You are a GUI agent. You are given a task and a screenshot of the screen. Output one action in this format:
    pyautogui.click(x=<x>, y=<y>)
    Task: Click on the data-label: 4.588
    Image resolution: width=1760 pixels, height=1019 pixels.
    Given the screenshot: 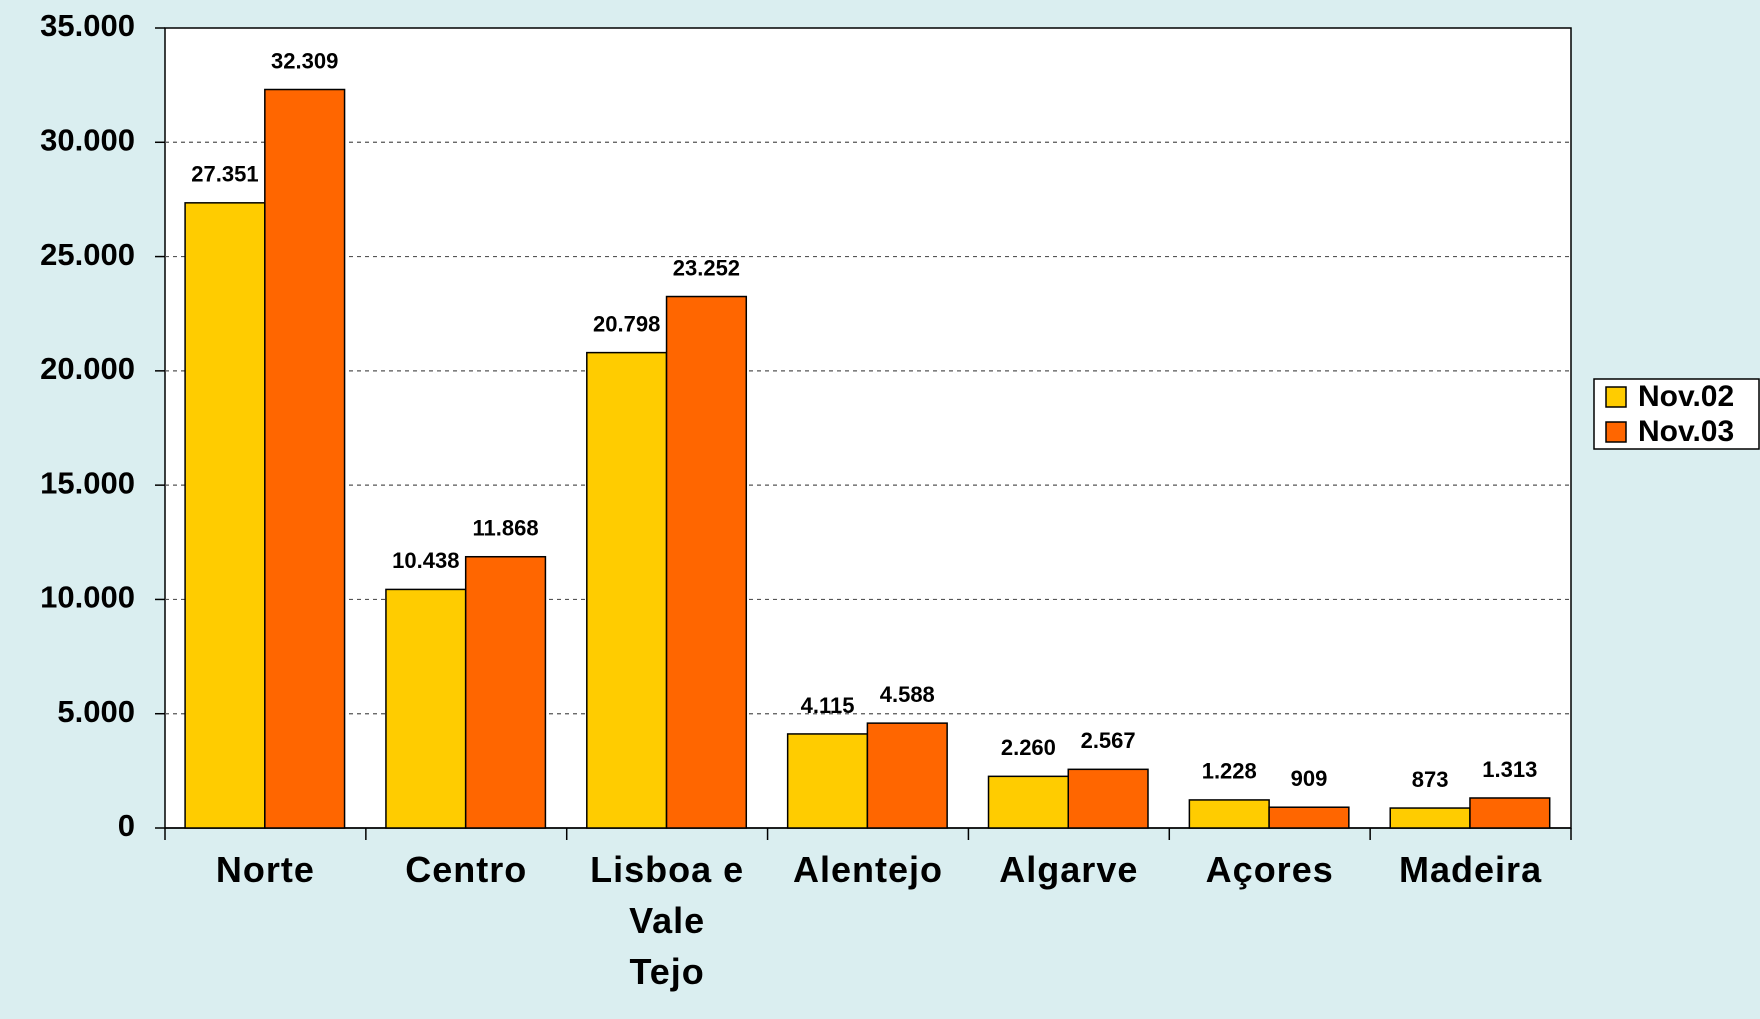 What is the action you would take?
    pyautogui.click(x=907, y=694)
    